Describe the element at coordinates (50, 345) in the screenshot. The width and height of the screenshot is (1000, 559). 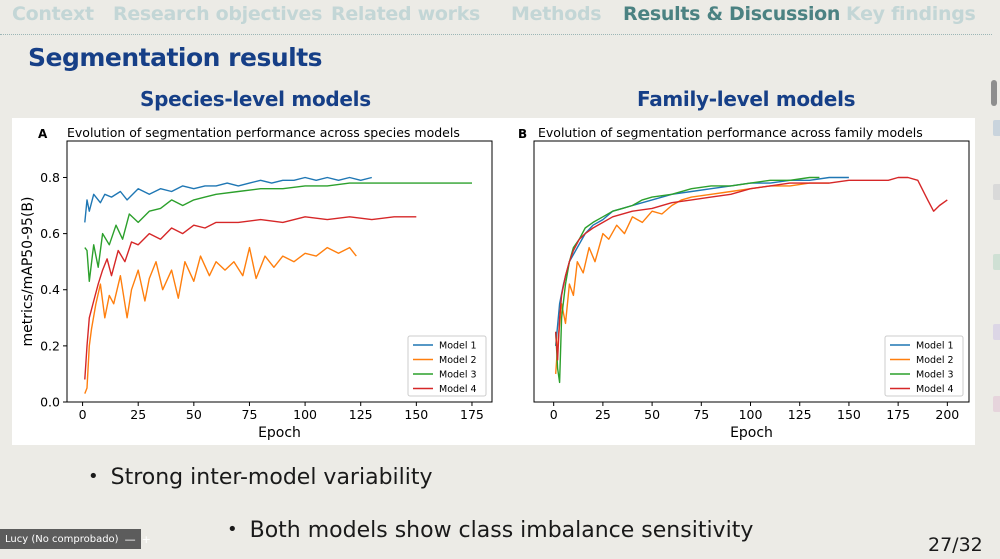
I see `y-tick-label: 0.2` at that location.